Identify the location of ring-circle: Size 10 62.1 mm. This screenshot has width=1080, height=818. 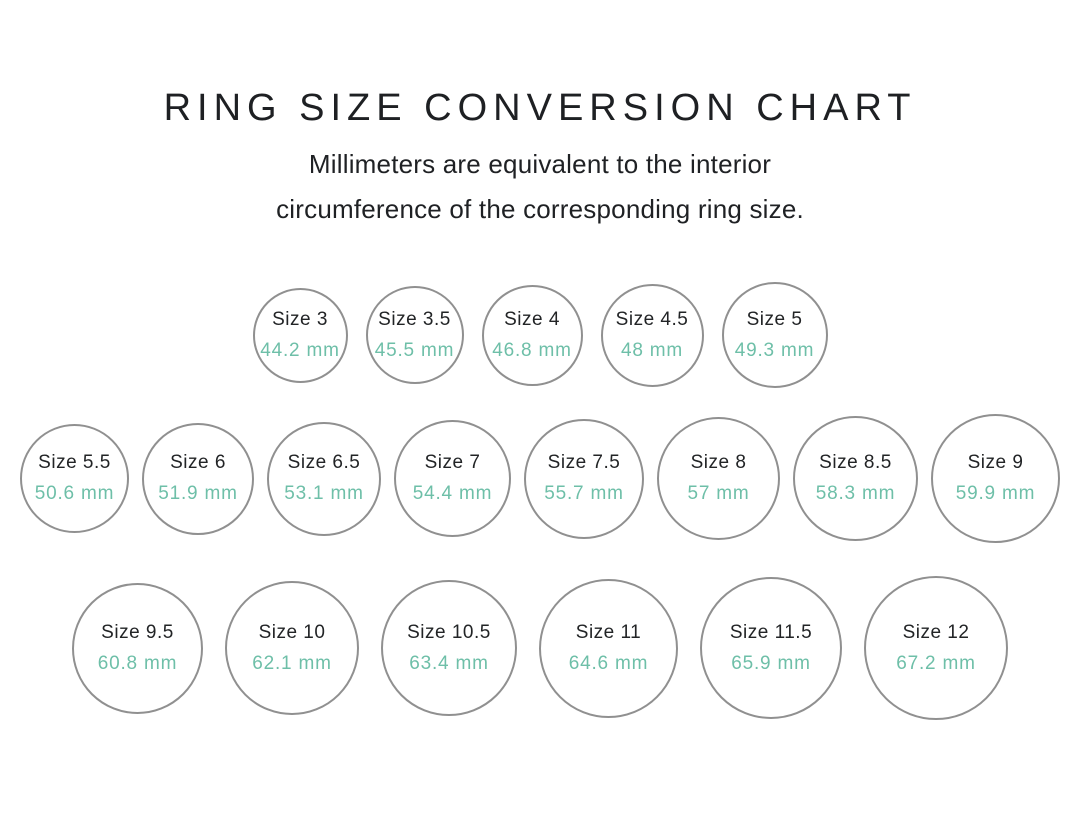
(292, 648).